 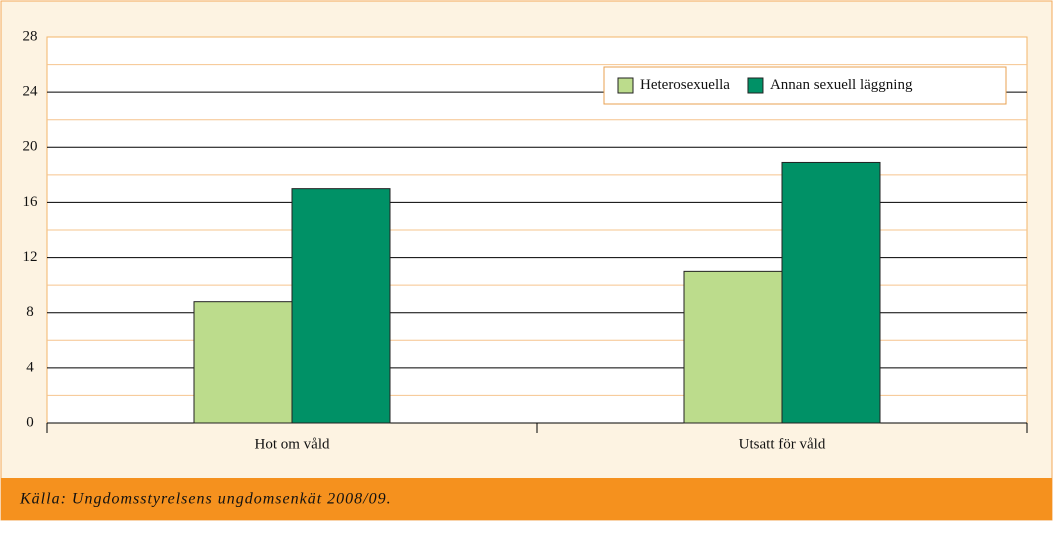 What do you see at coordinates (30, 36) in the screenshot?
I see `y-tick-label: 28` at bounding box center [30, 36].